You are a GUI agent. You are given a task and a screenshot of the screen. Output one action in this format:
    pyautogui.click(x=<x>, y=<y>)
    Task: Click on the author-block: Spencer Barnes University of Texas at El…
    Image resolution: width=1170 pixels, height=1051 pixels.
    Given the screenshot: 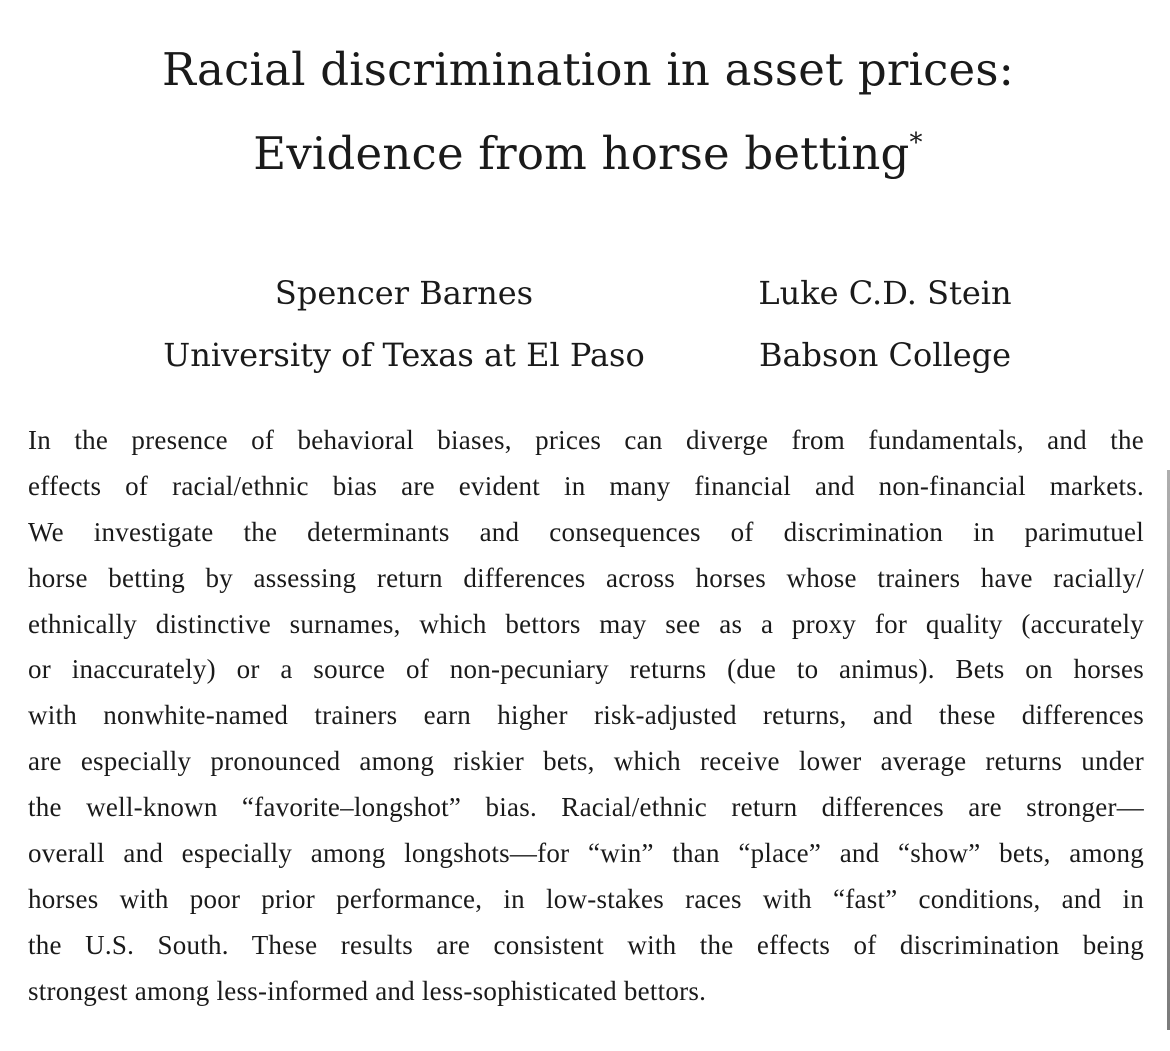 What is the action you would take?
    pyautogui.click(x=585, y=318)
    